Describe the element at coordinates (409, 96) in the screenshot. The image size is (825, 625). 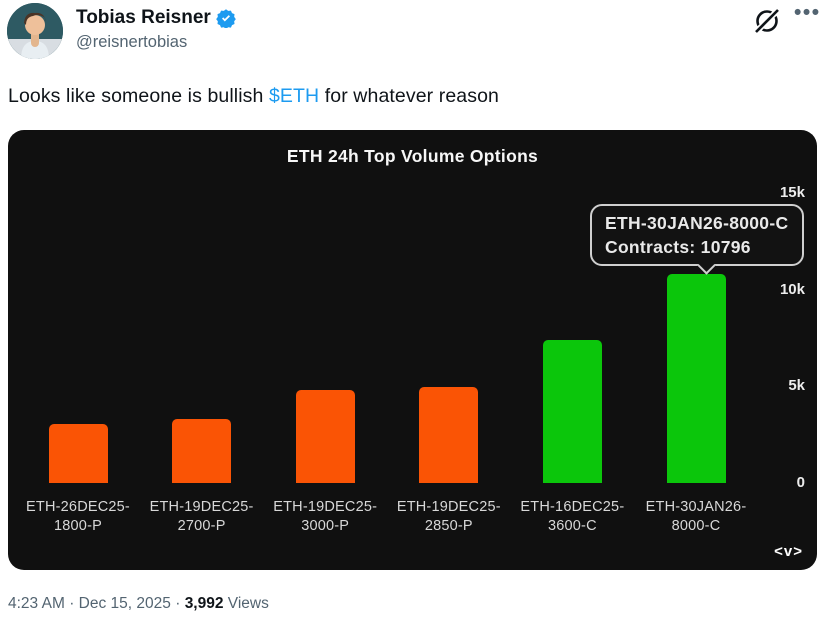
I see `tweet-text-after: for whatever reason` at that location.